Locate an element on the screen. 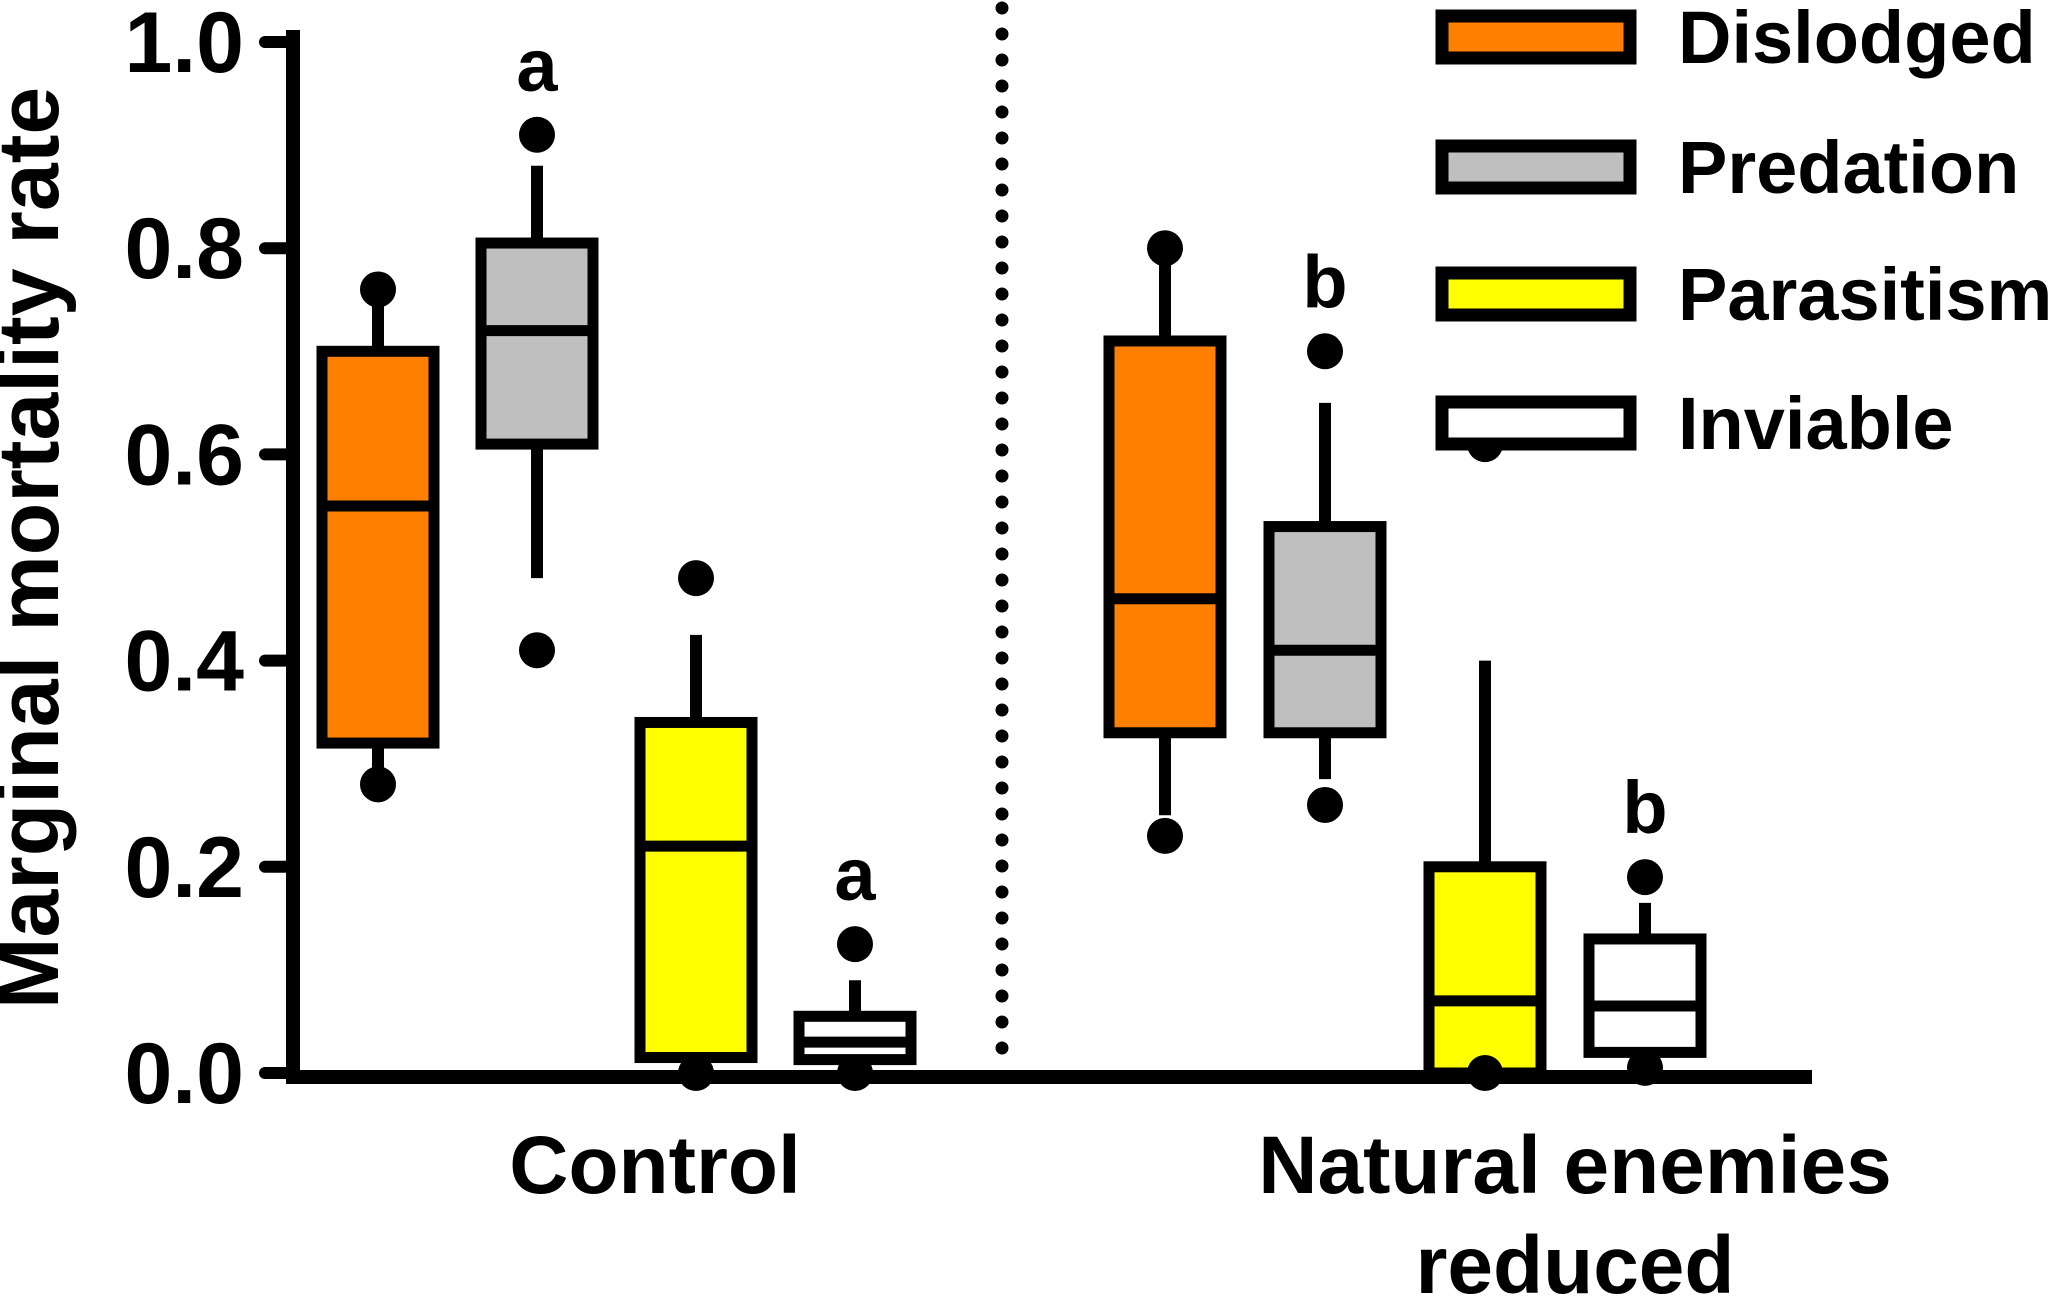 This screenshot has width=2060, height=1305. y-tick-label: 0.8 is located at coordinates (184, 249).